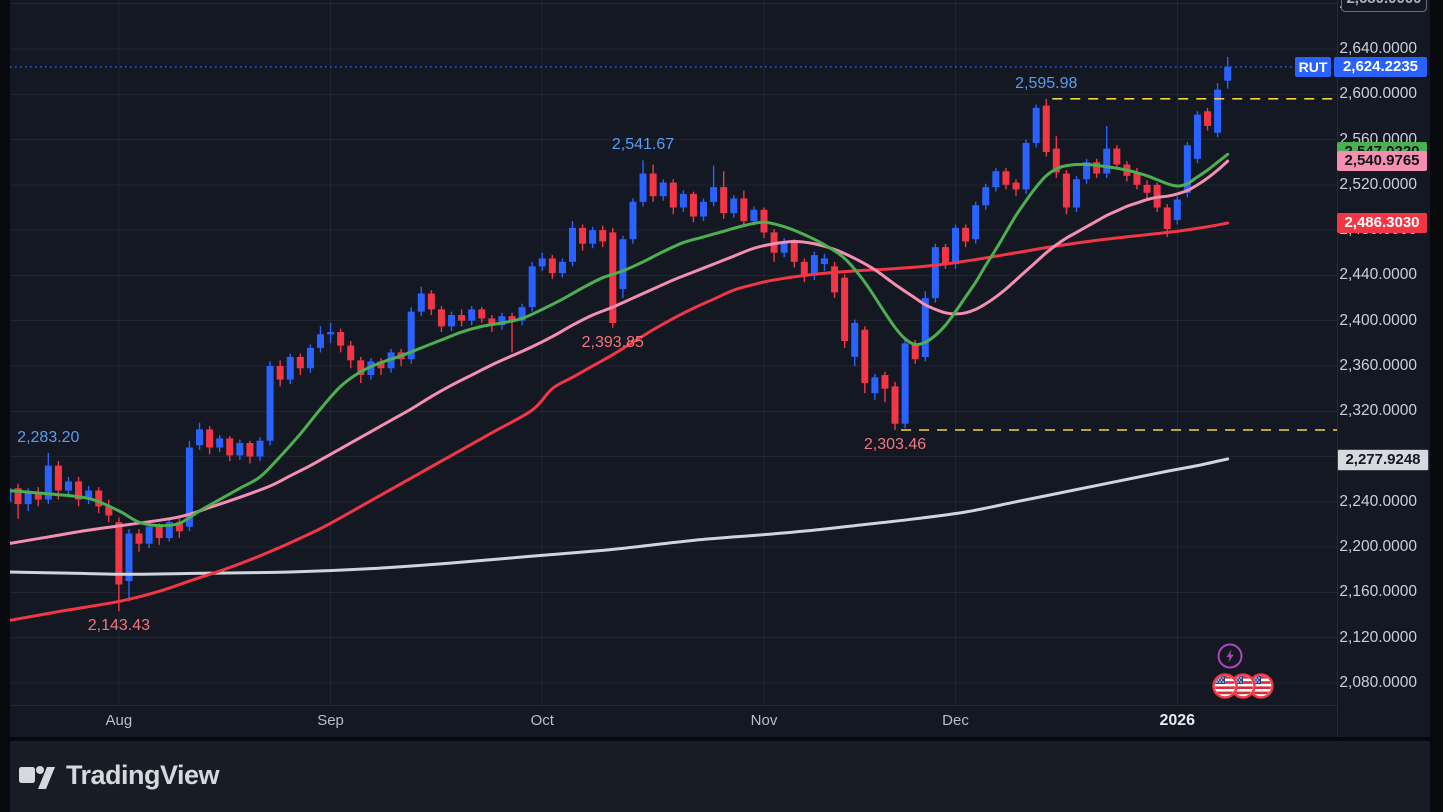 Image resolution: width=1443 pixels, height=812 pixels. I want to click on time-axis-label: Oct, so click(542, 720).